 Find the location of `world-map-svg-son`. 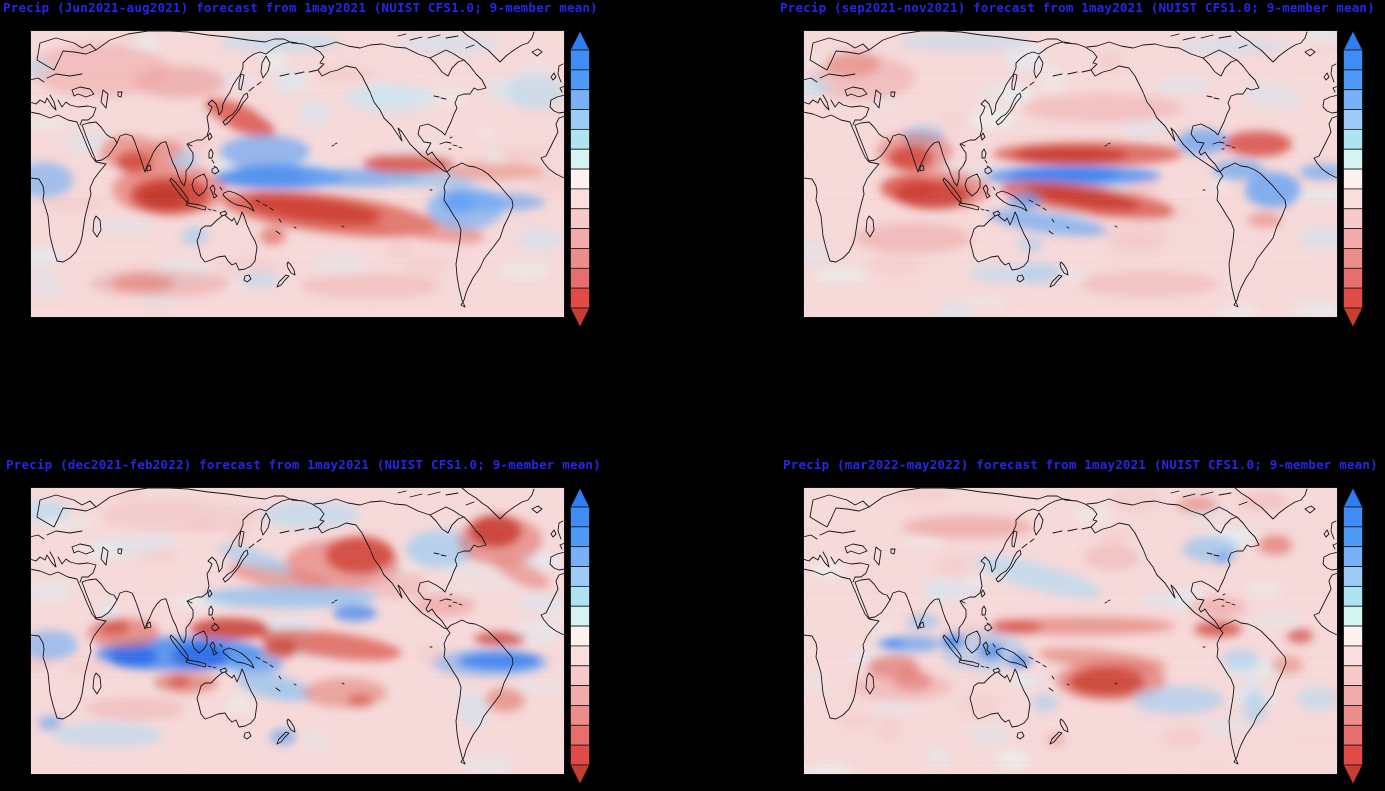

world-map-svg-son is located at coordinates (1070, 174).